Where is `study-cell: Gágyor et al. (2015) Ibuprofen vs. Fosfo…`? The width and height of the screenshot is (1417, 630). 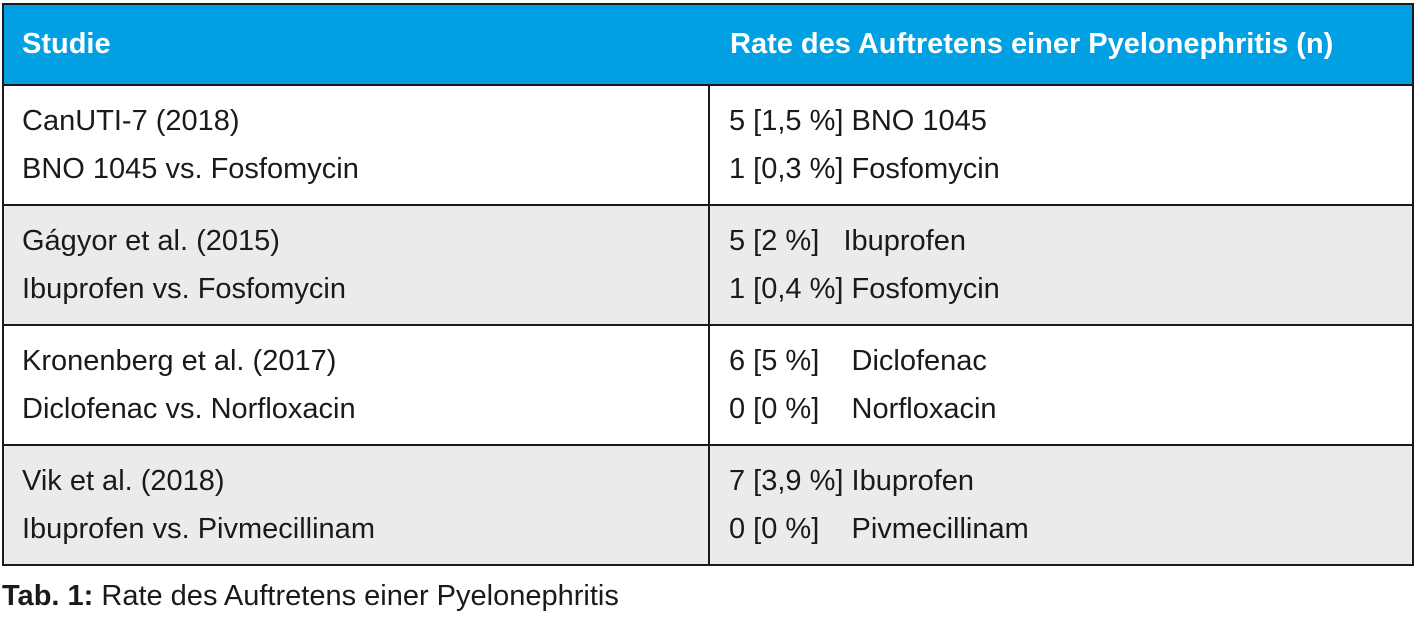 study-cell: Gágyor et al. (2015) Ibuprofen vs. Fosfo… is located at coordinates (357, 265).